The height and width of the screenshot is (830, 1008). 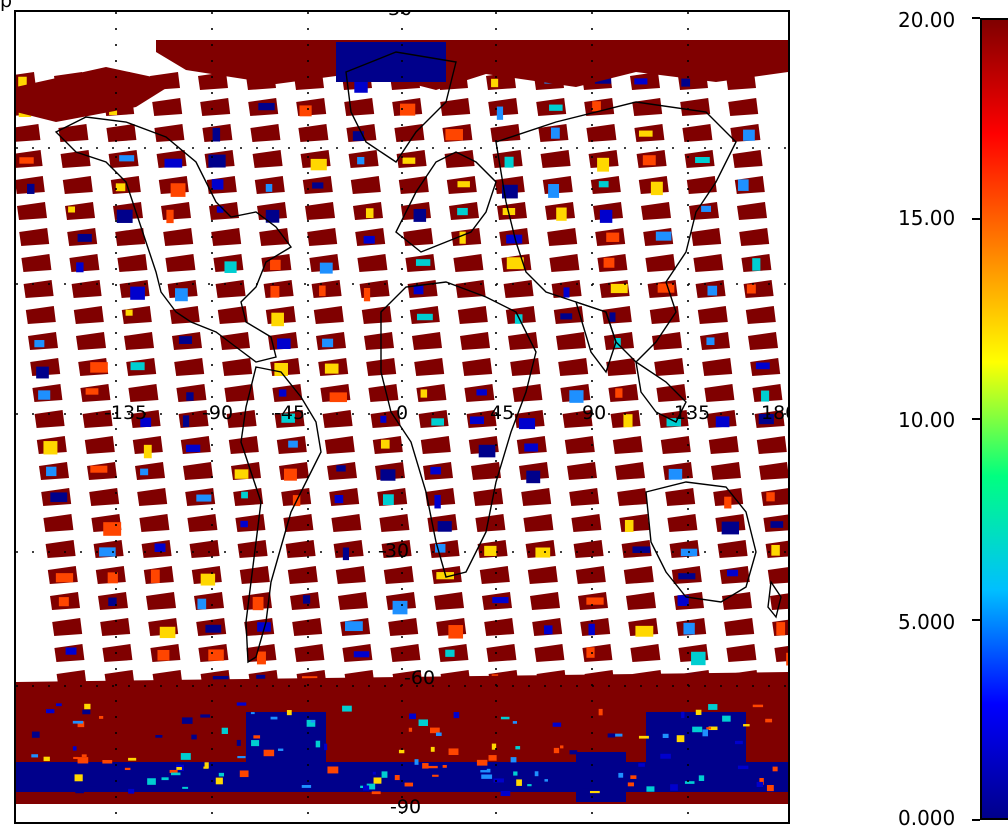 What do you see at coordinates (401, 107) in the screenshot?
I see `coastline-greenland` at bounding box center [401, 107].